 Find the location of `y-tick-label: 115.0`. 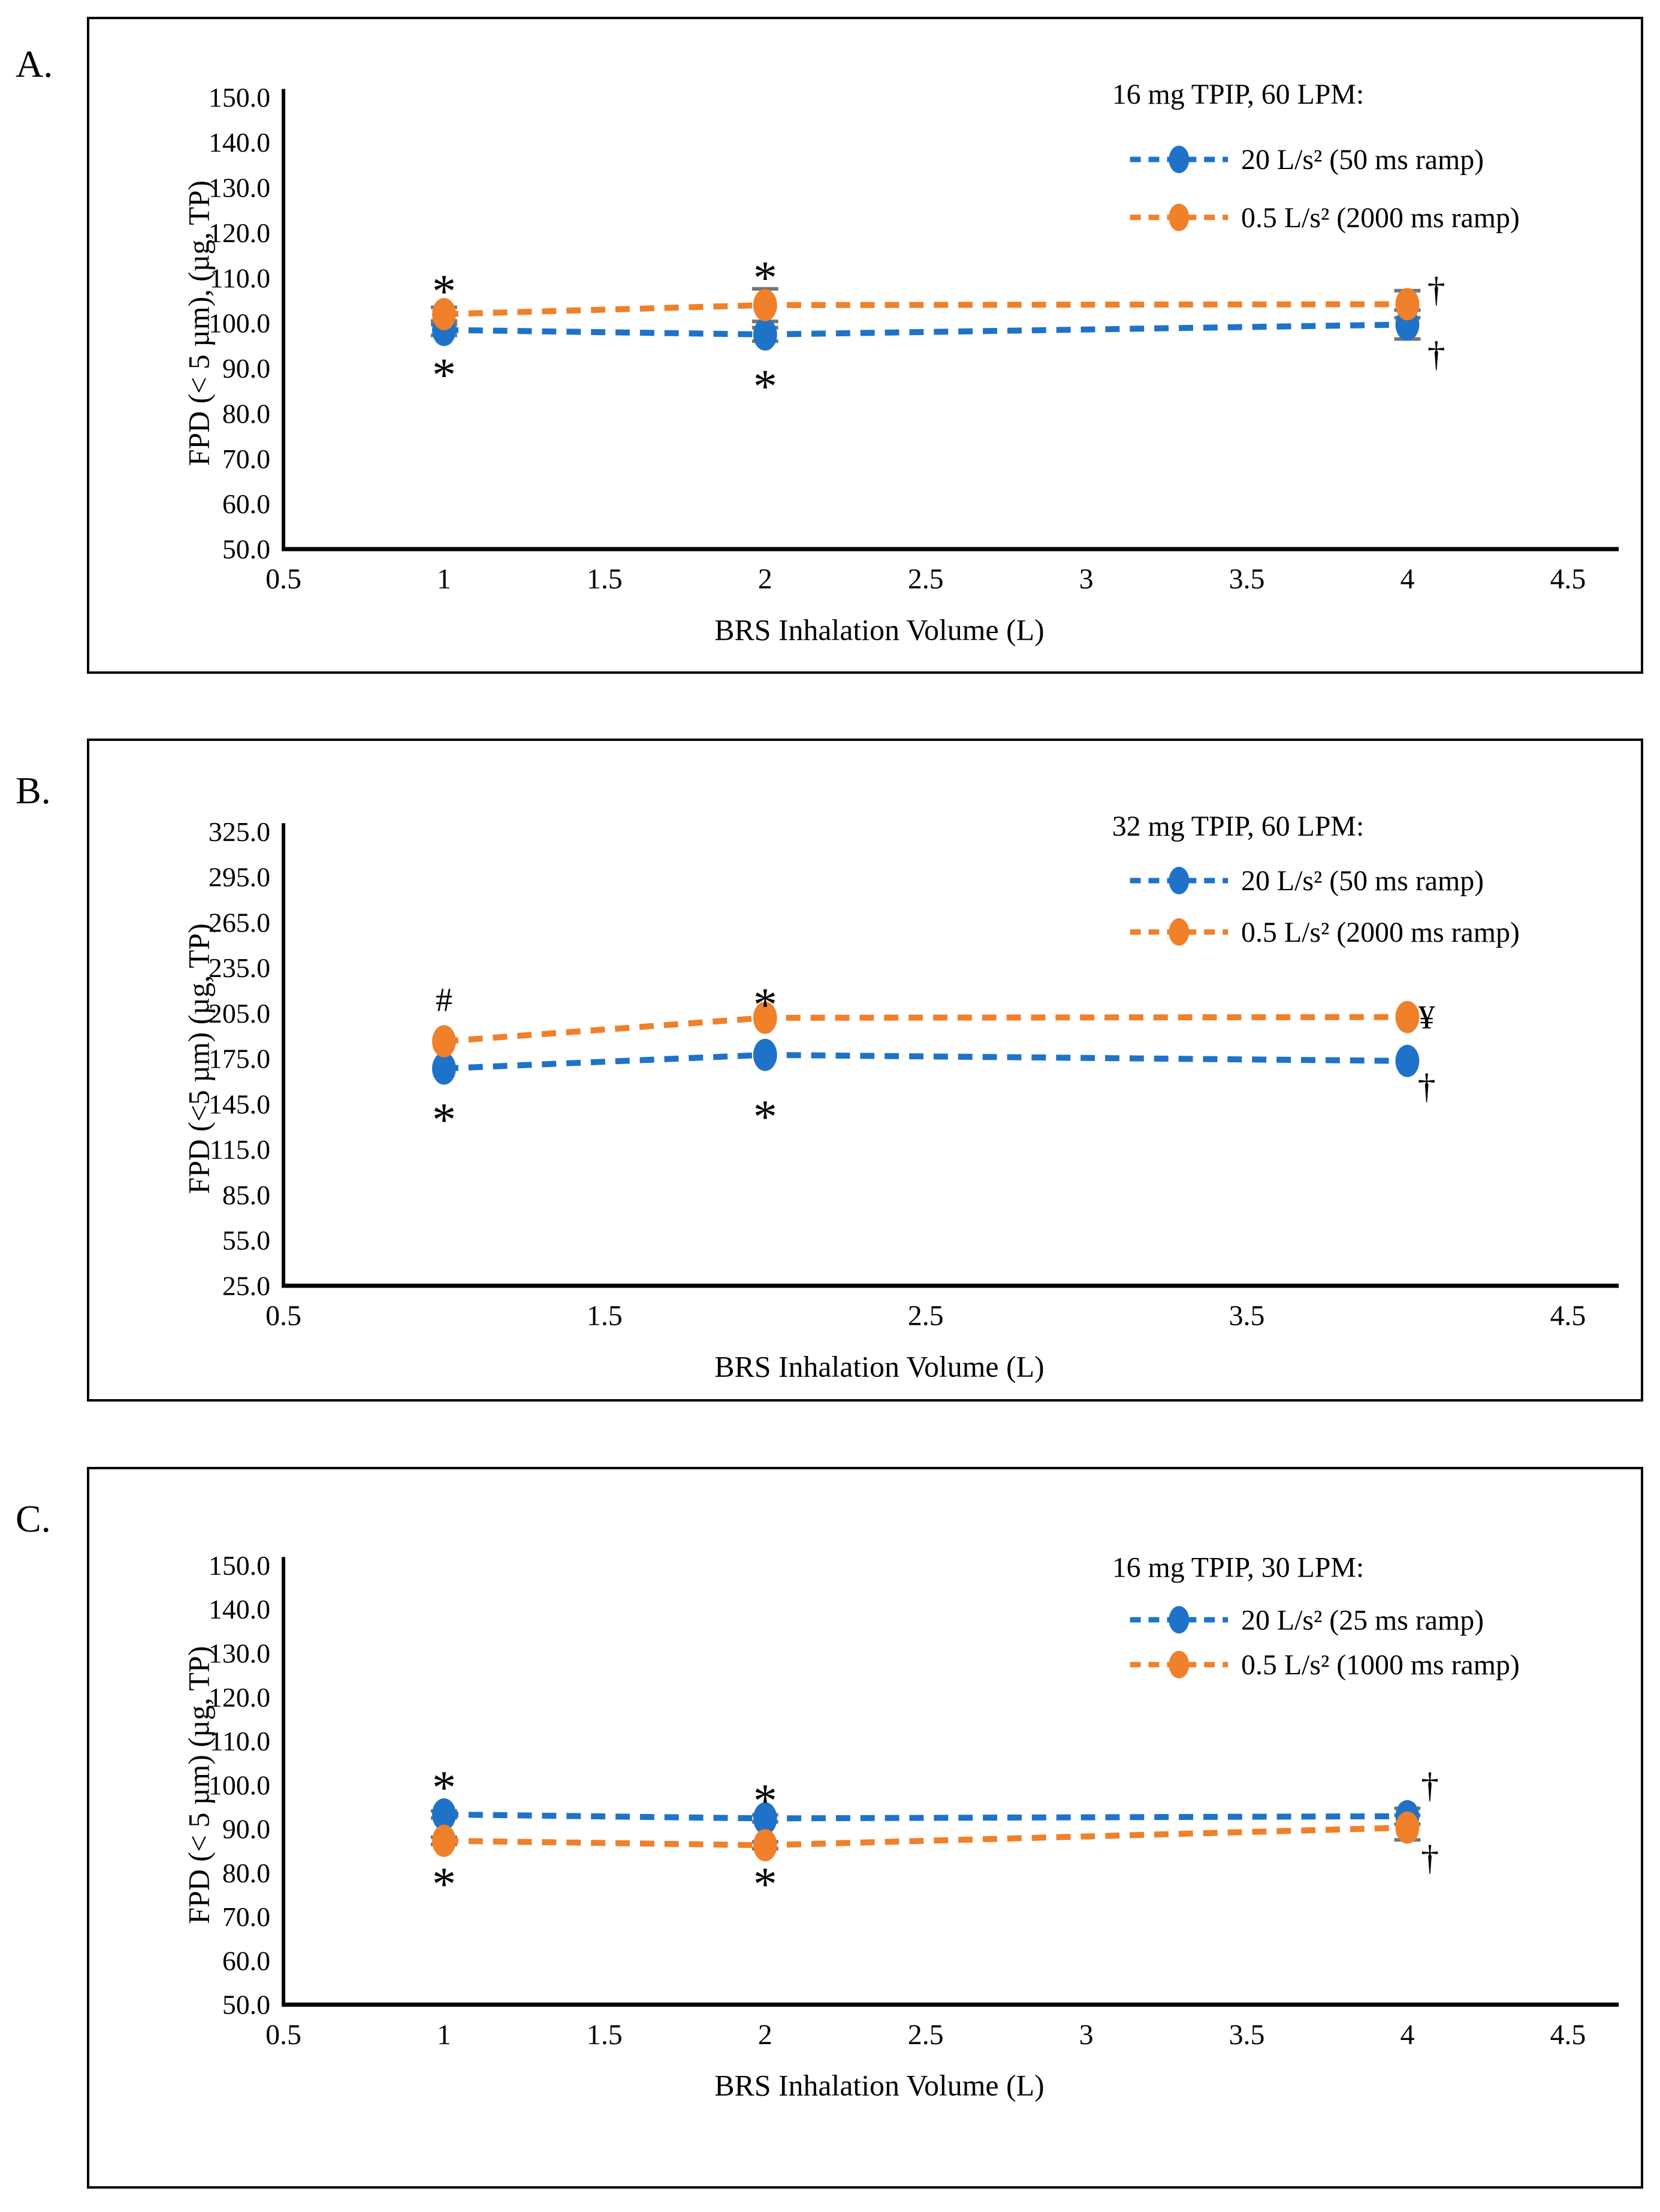

y-tick-label: 115.0 is located at coordinates (240, 1149).